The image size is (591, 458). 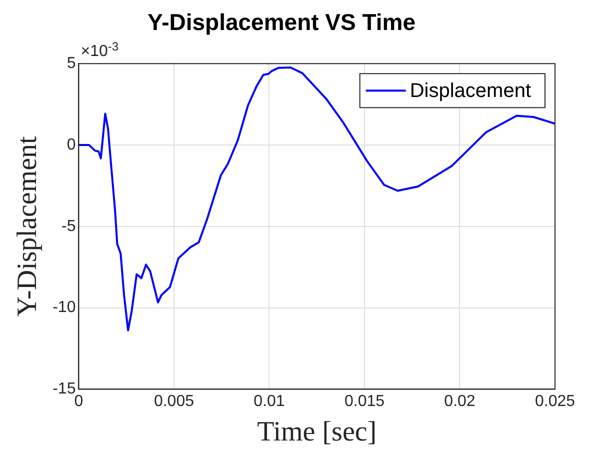 I want to click on y-axis-title: Y-Displacement, so click(x=28, y=226).